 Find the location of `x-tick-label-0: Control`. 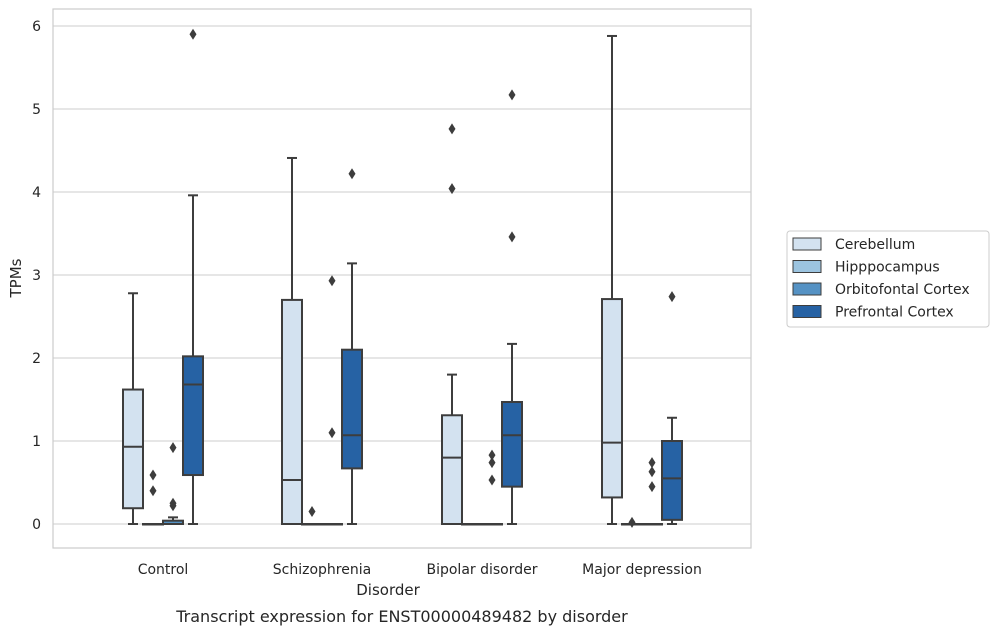

x-tick-label-0: Control is located at coordinates (163, 570).